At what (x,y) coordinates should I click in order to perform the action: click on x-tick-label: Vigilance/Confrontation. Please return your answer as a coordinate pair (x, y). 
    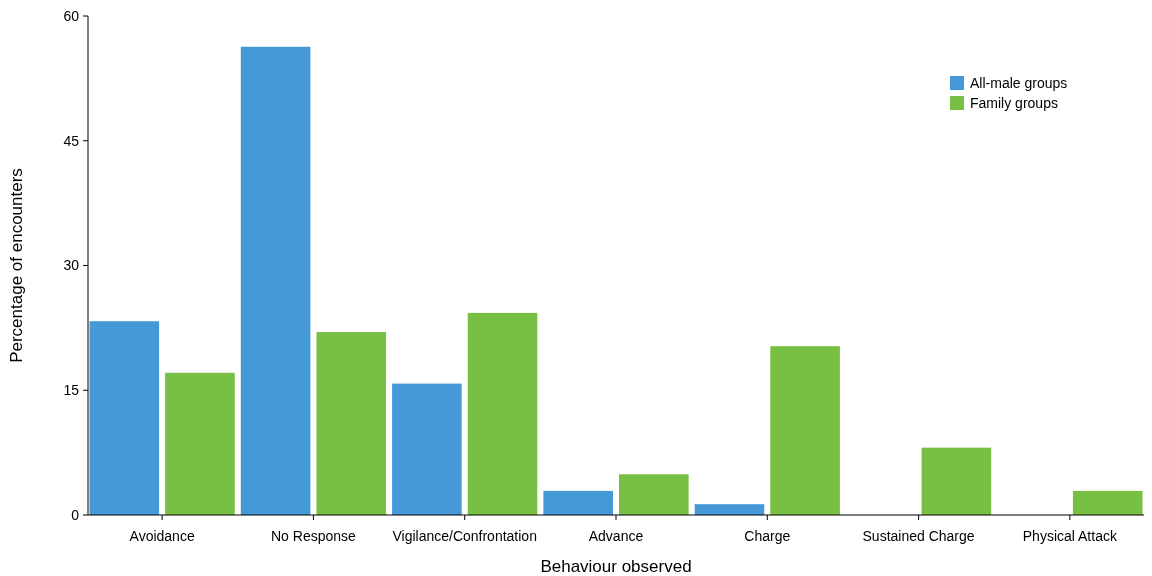
    Looking at the image, I should click on (464, 536).